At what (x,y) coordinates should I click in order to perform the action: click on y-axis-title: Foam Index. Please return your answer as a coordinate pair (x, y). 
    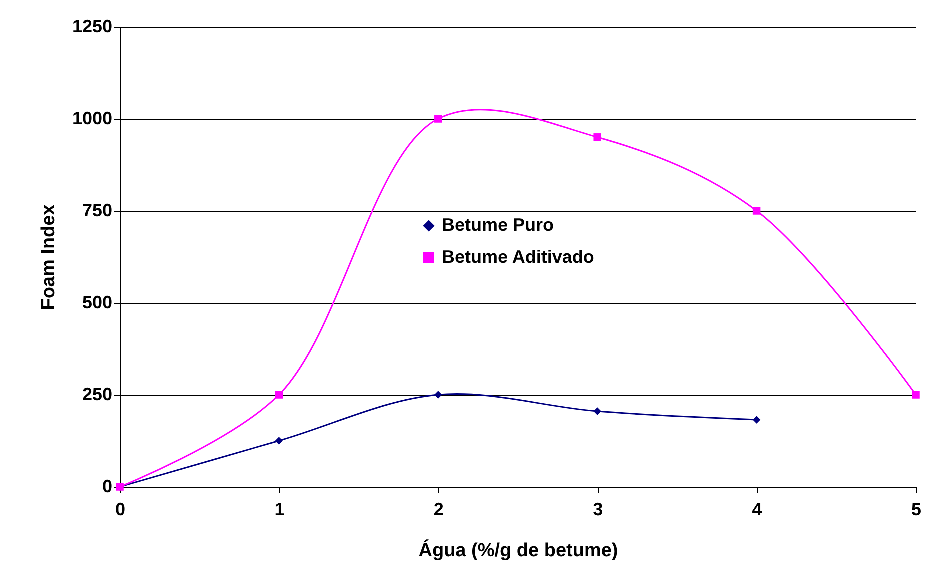
    Looking at the image, I should click on (49, 257).